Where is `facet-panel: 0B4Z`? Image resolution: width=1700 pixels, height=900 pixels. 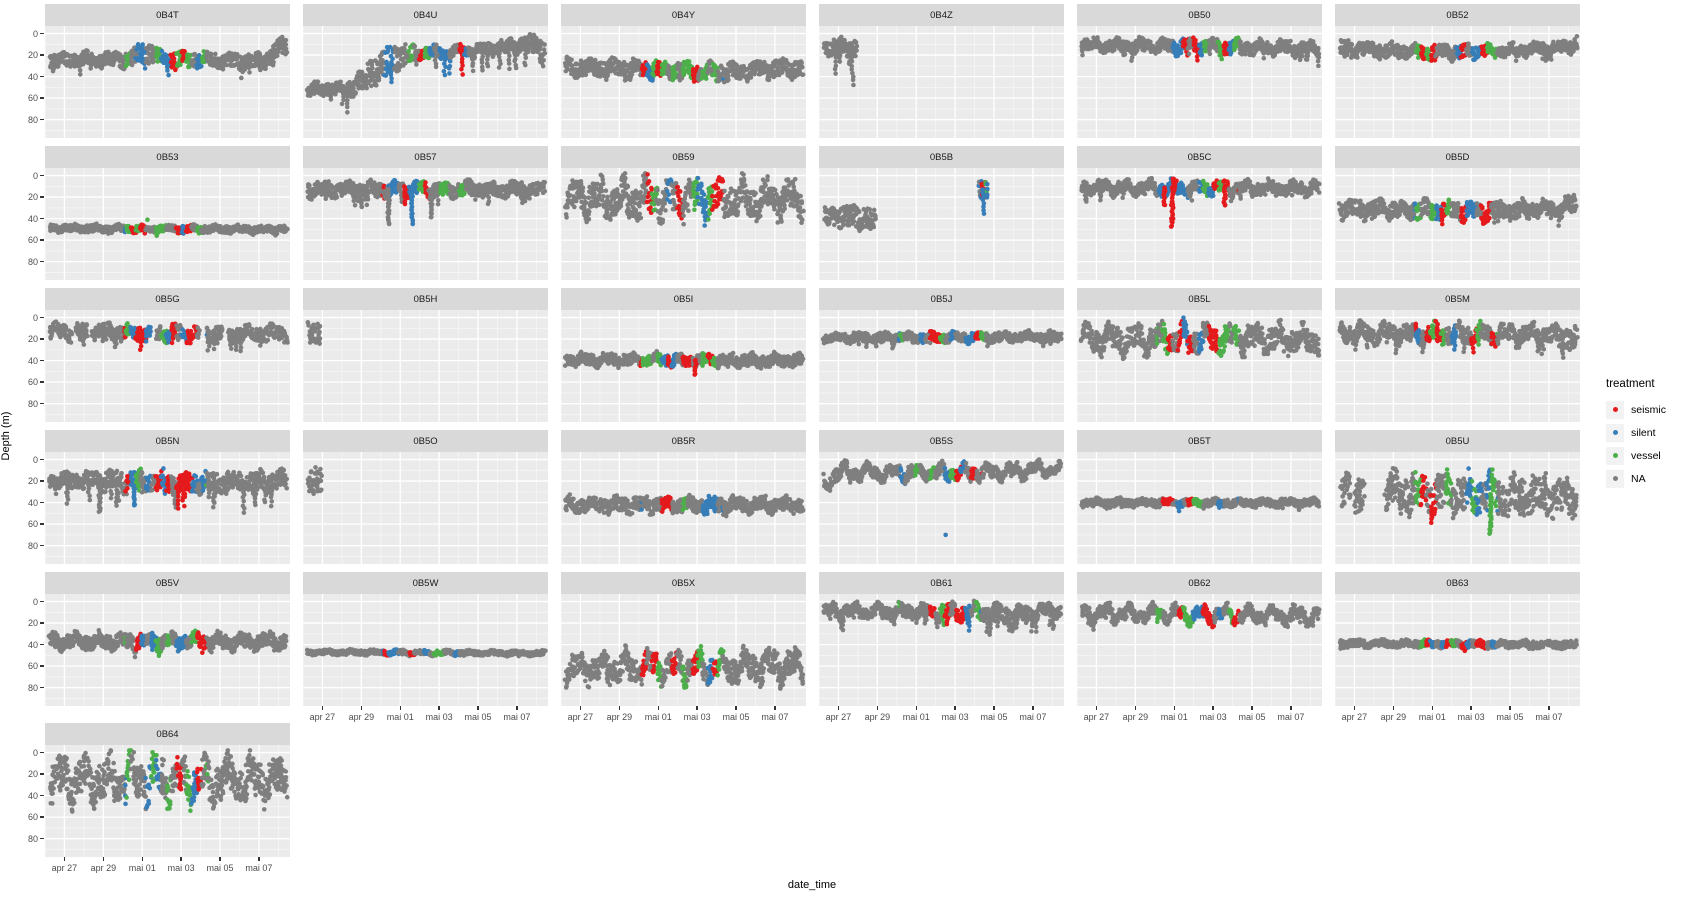 facet-panel: 0B4Z is located at coordinates (941, 71).